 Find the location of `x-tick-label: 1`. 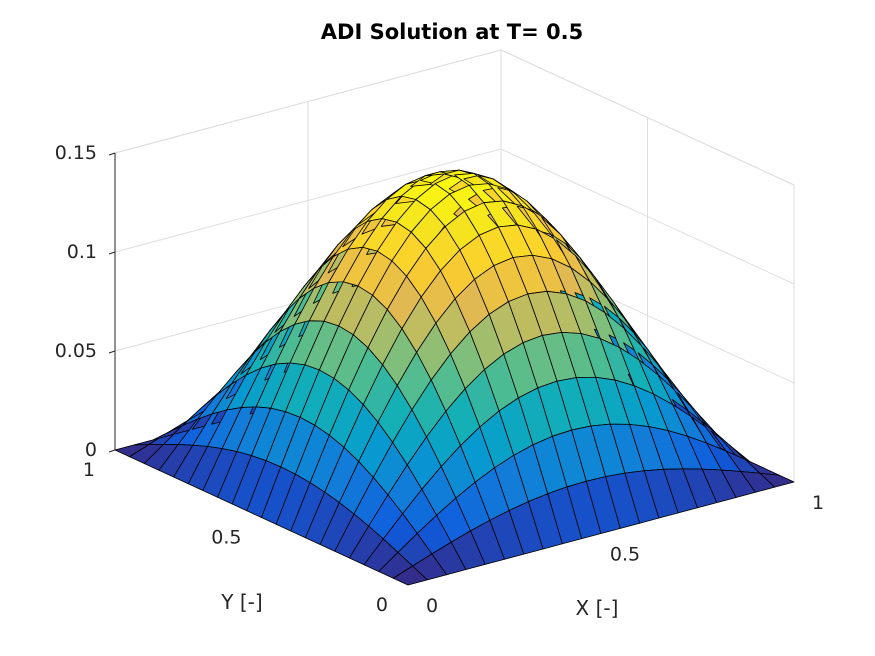

x-tick-label: 1 is located at coordinates (818, 503).